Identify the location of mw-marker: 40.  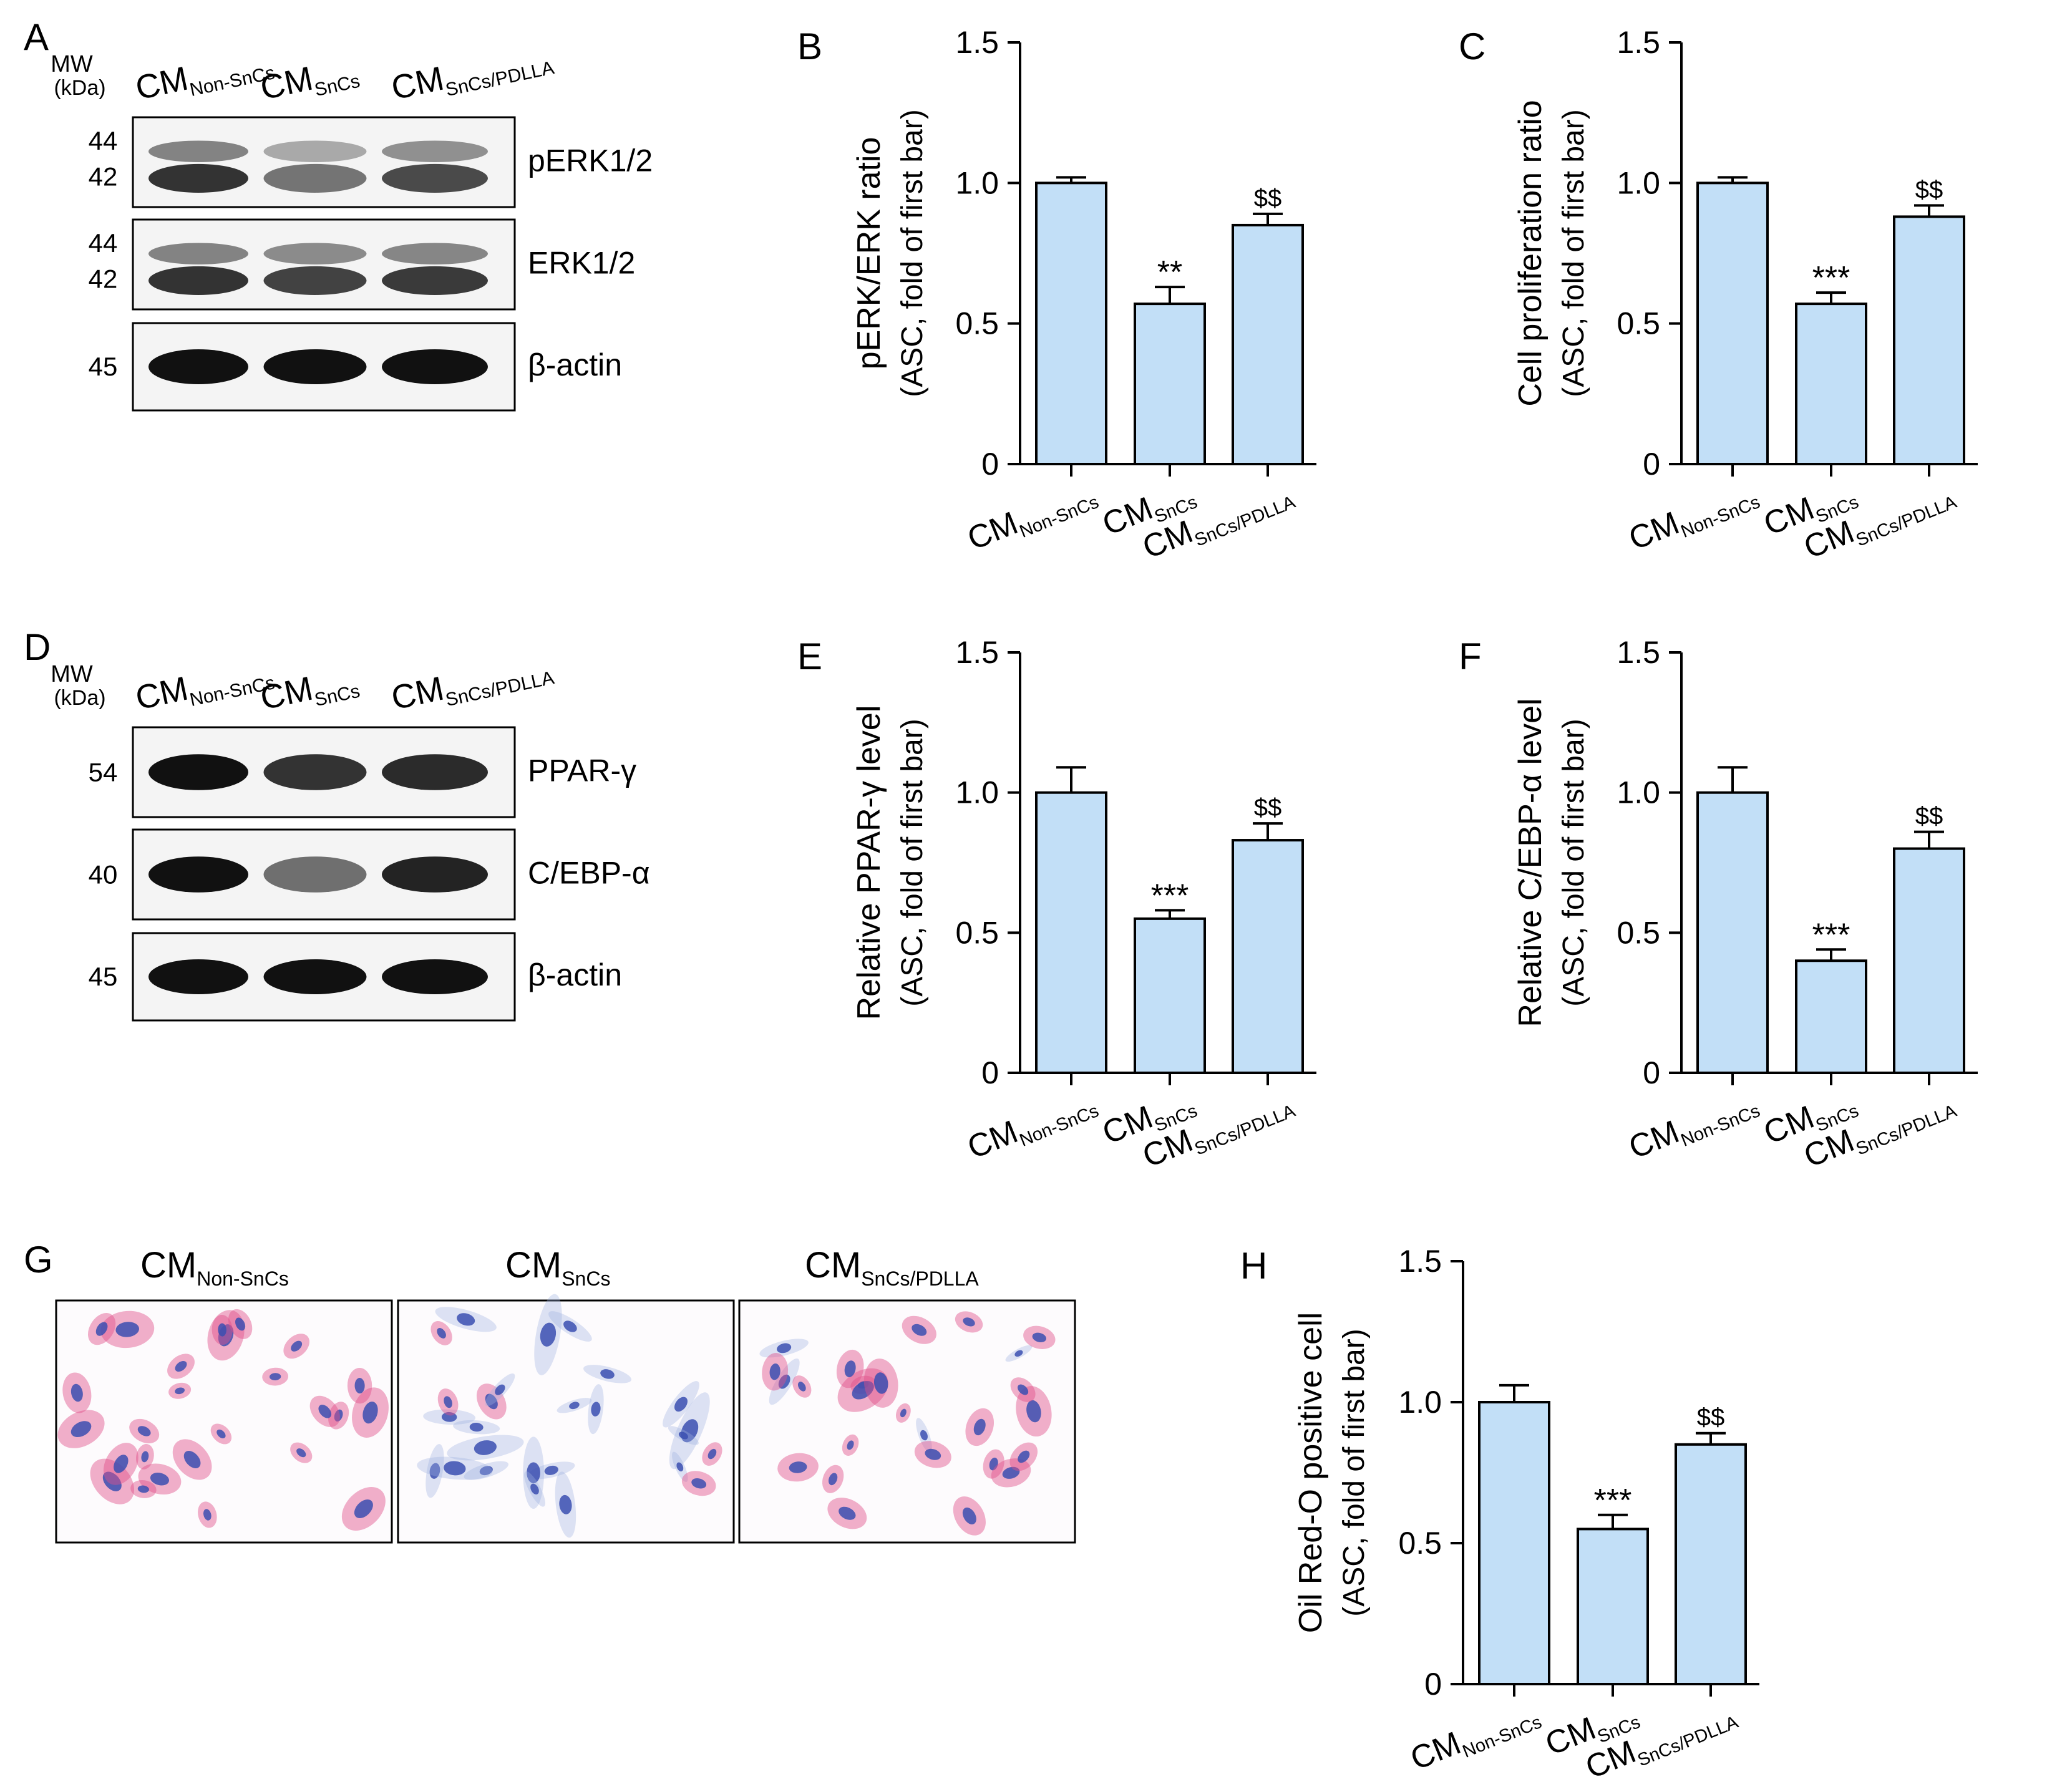
(103, 874).